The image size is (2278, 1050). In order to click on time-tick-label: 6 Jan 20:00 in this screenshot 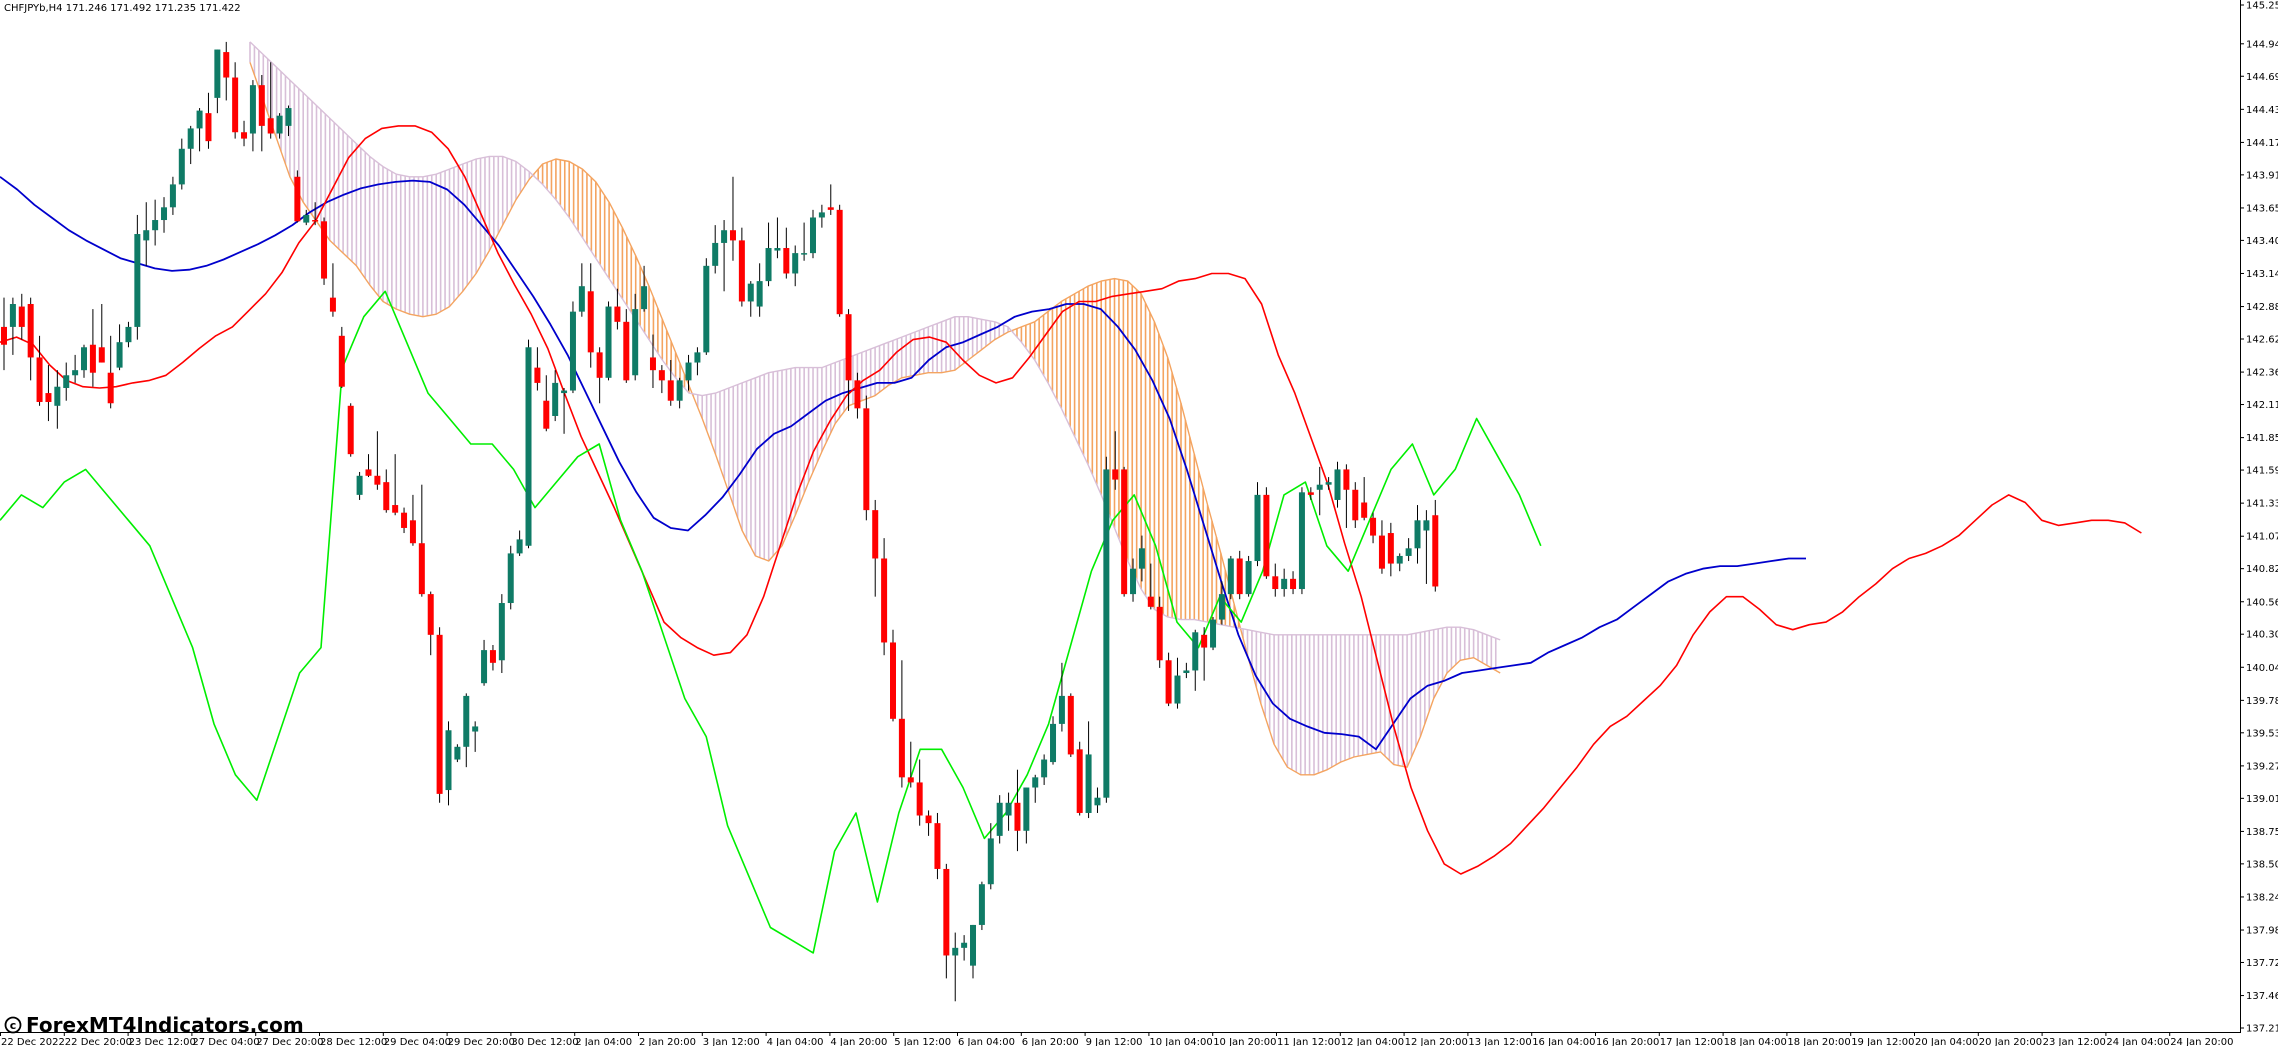, I will do `click(1050, 1041)`.